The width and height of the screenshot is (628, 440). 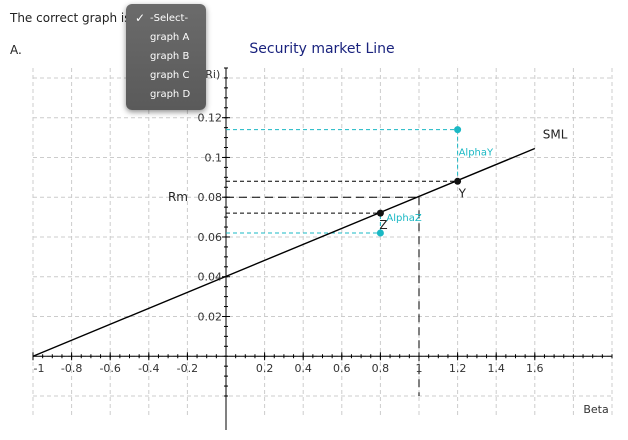 What do you see at coordinates (178, 197) in the screenshot?
I see `rm-label: Rm` at bounding box center [178, 197].